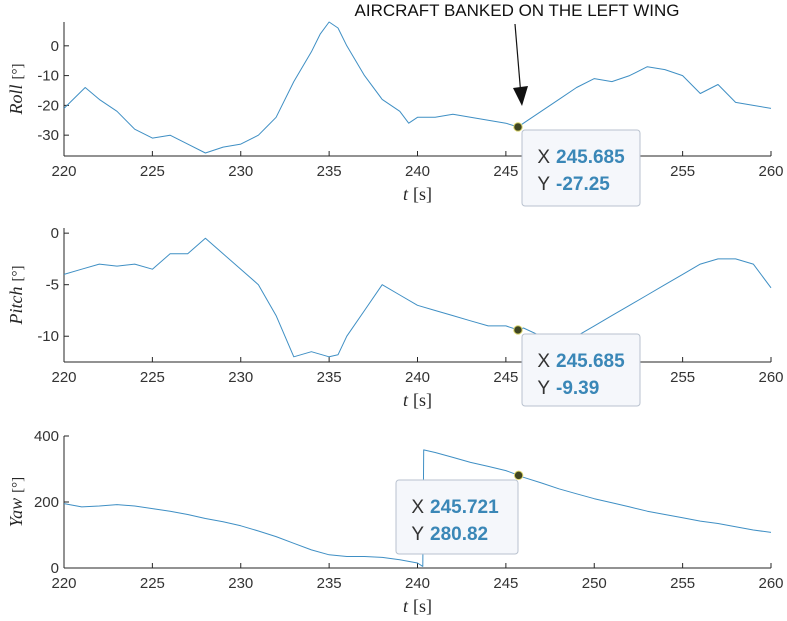  Describe the element at coordinates (417, 377) in the screenshot. I see `pitch-x-tick-label: 240` at that location.